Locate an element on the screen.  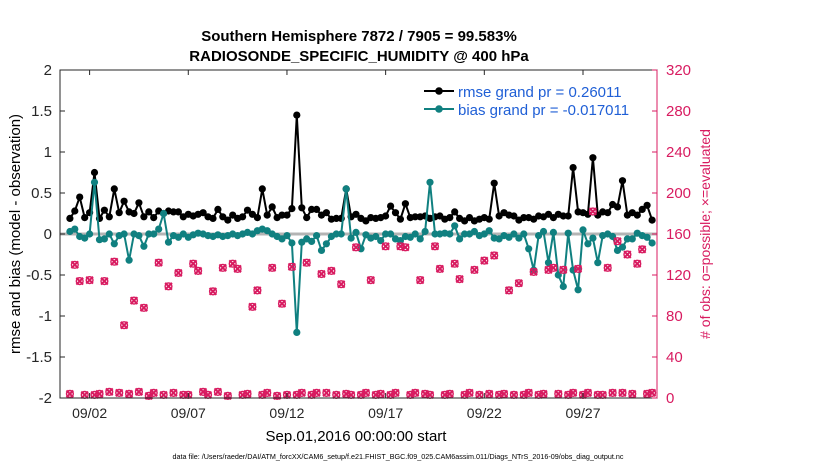
x-tick-label: 09/12 is located at coordinates (286, 413).